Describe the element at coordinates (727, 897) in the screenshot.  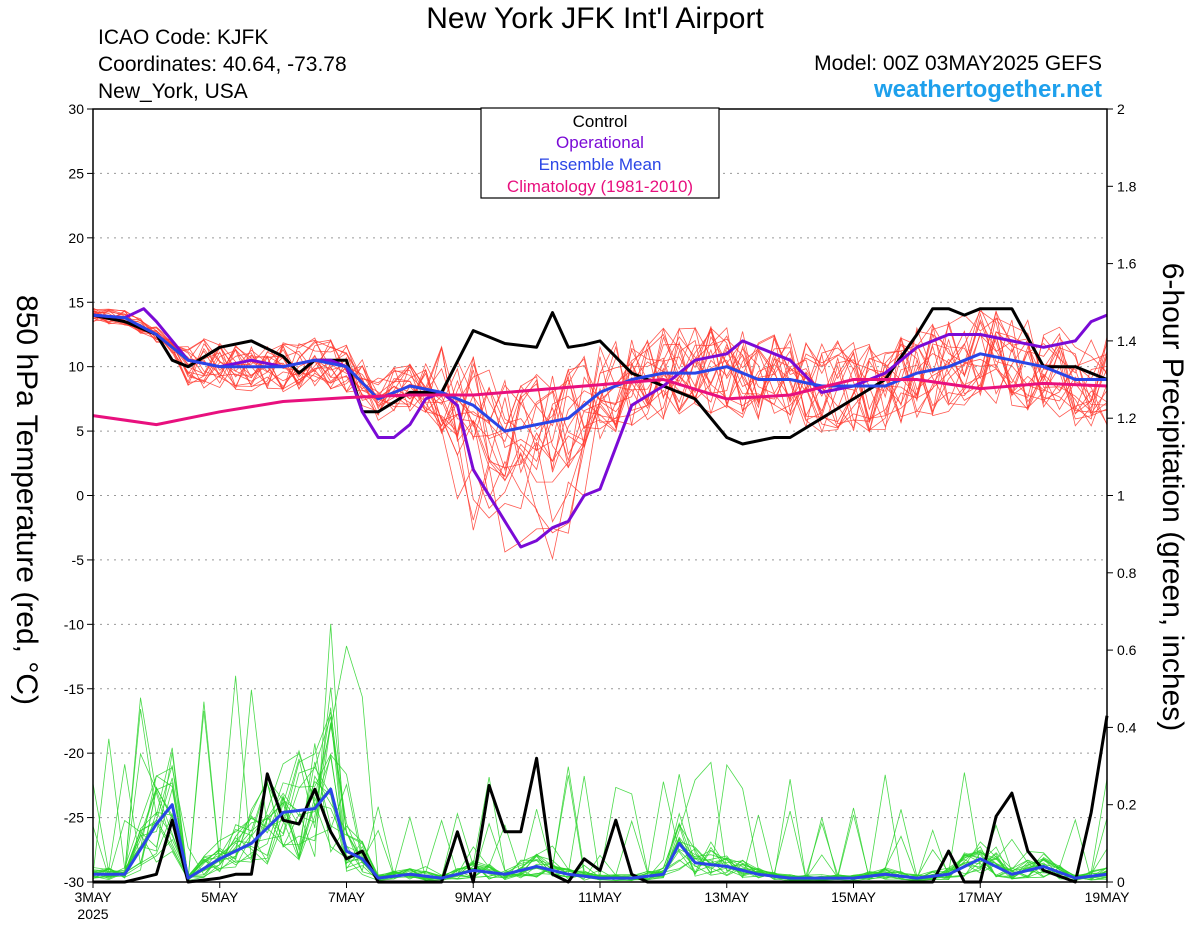
I see `x-tick-label: 13MAY` at that location.